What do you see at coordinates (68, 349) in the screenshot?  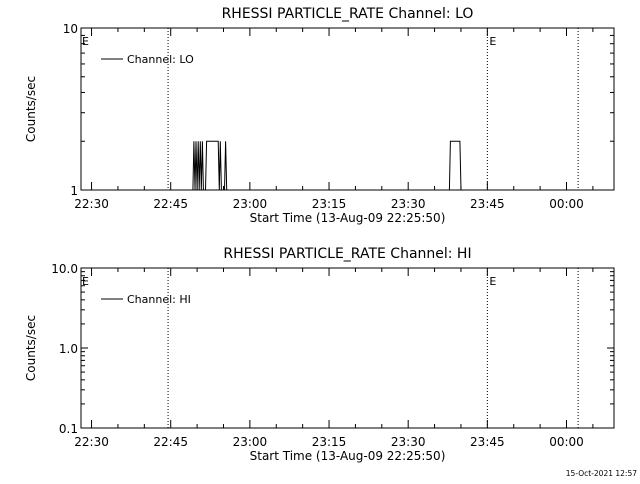 I see `y-tick-label: 1.0` at bounding box center [68, 349].